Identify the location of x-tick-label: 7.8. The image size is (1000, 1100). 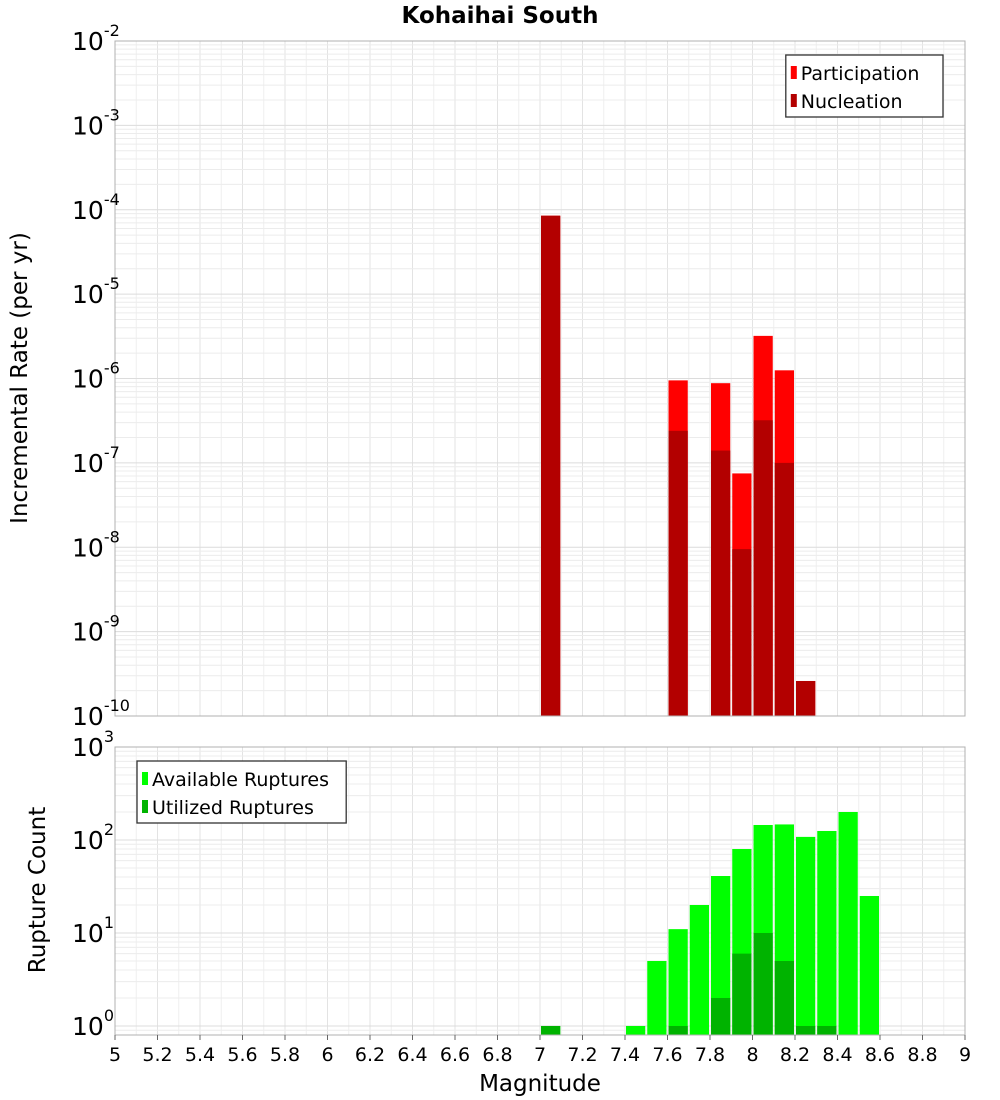
(710, 1055).